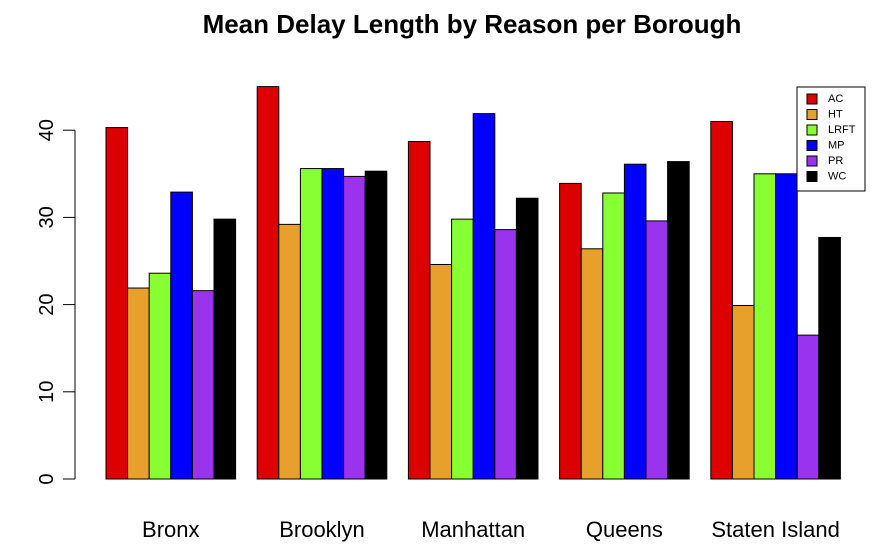  Describe the element at coordinates (835, 115) in the screenshot. I see `legend-label: HT` at that location.